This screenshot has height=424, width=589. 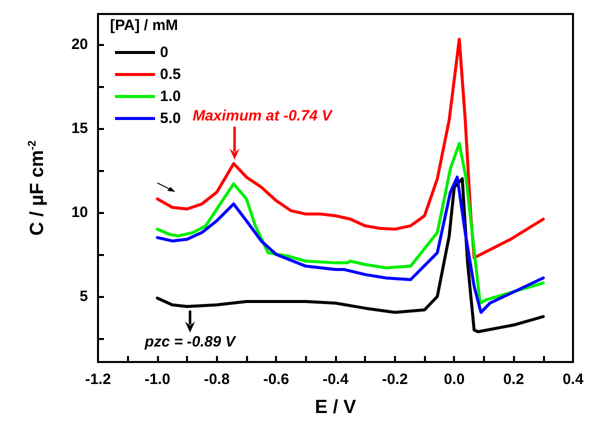 I want to click on legend-title: [PA] / mM, so click(x=144, y=25).